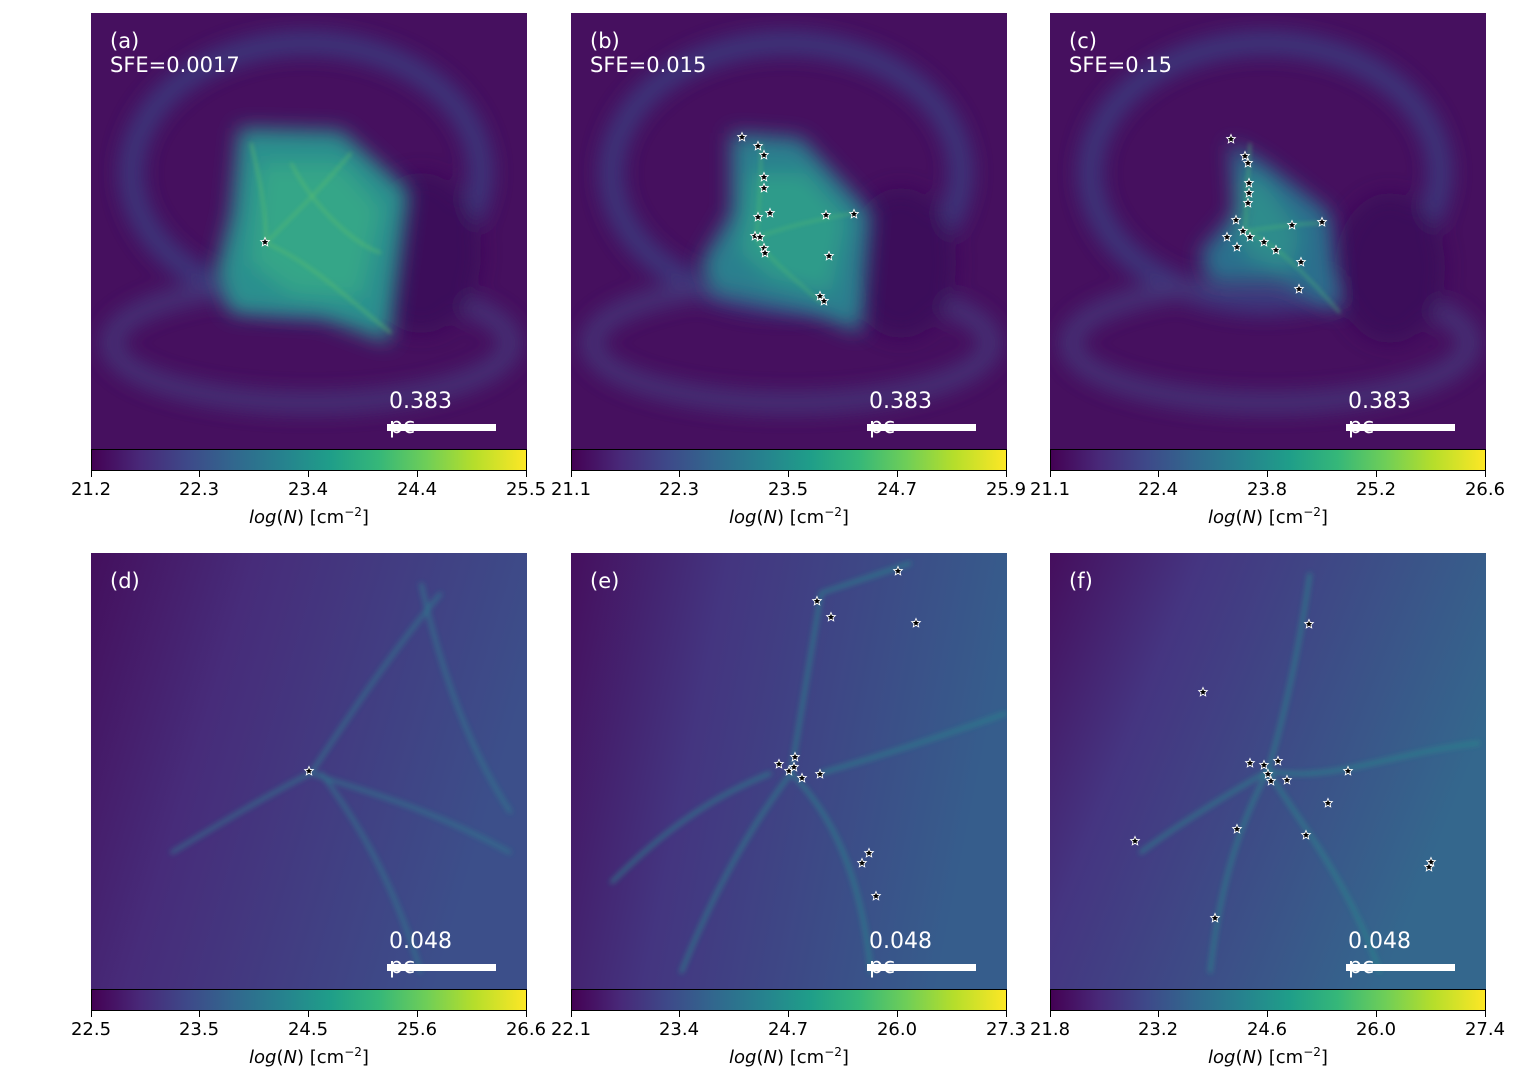 The height and width of the screenshot is (1081, 1518). What do you see at coordinates (1081, 581) in the screenshot?
I see `panel-label: (f)` at bounding box center [1081, 581].